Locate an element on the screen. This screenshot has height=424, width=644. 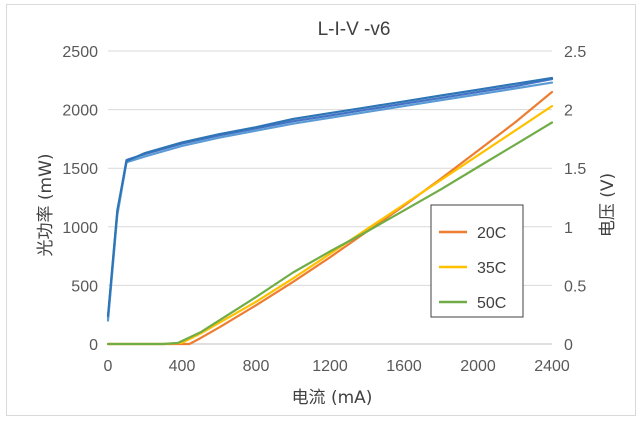
y-right-tick-label: 0.5 is located at coordinates (575, 286).